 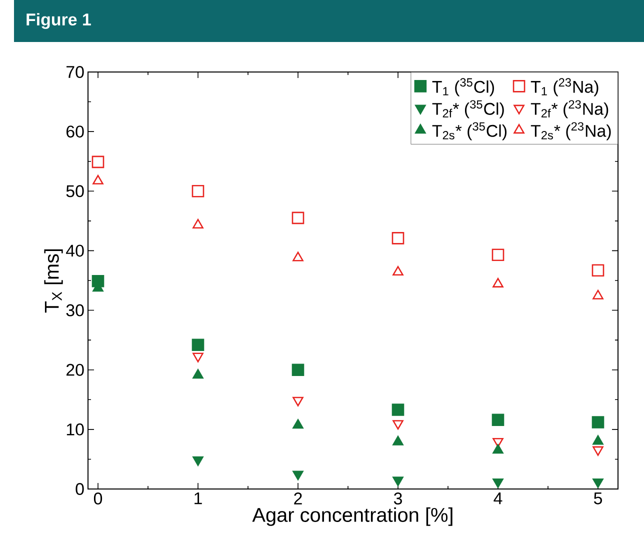 What do you see at coordinates (198, 498) in the screenshot?
I see `x-tick-label: 1` at bounding box center [198, 498].